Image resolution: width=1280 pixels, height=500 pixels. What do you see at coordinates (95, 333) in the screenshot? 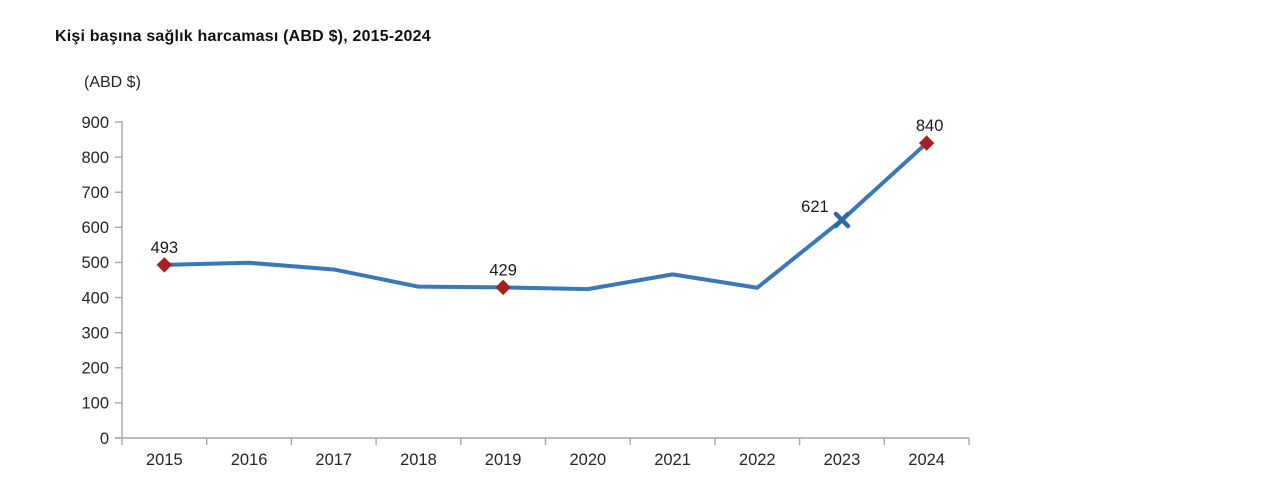
I see `y-axis-tick-label: 300` at bounding box center [95, 333].